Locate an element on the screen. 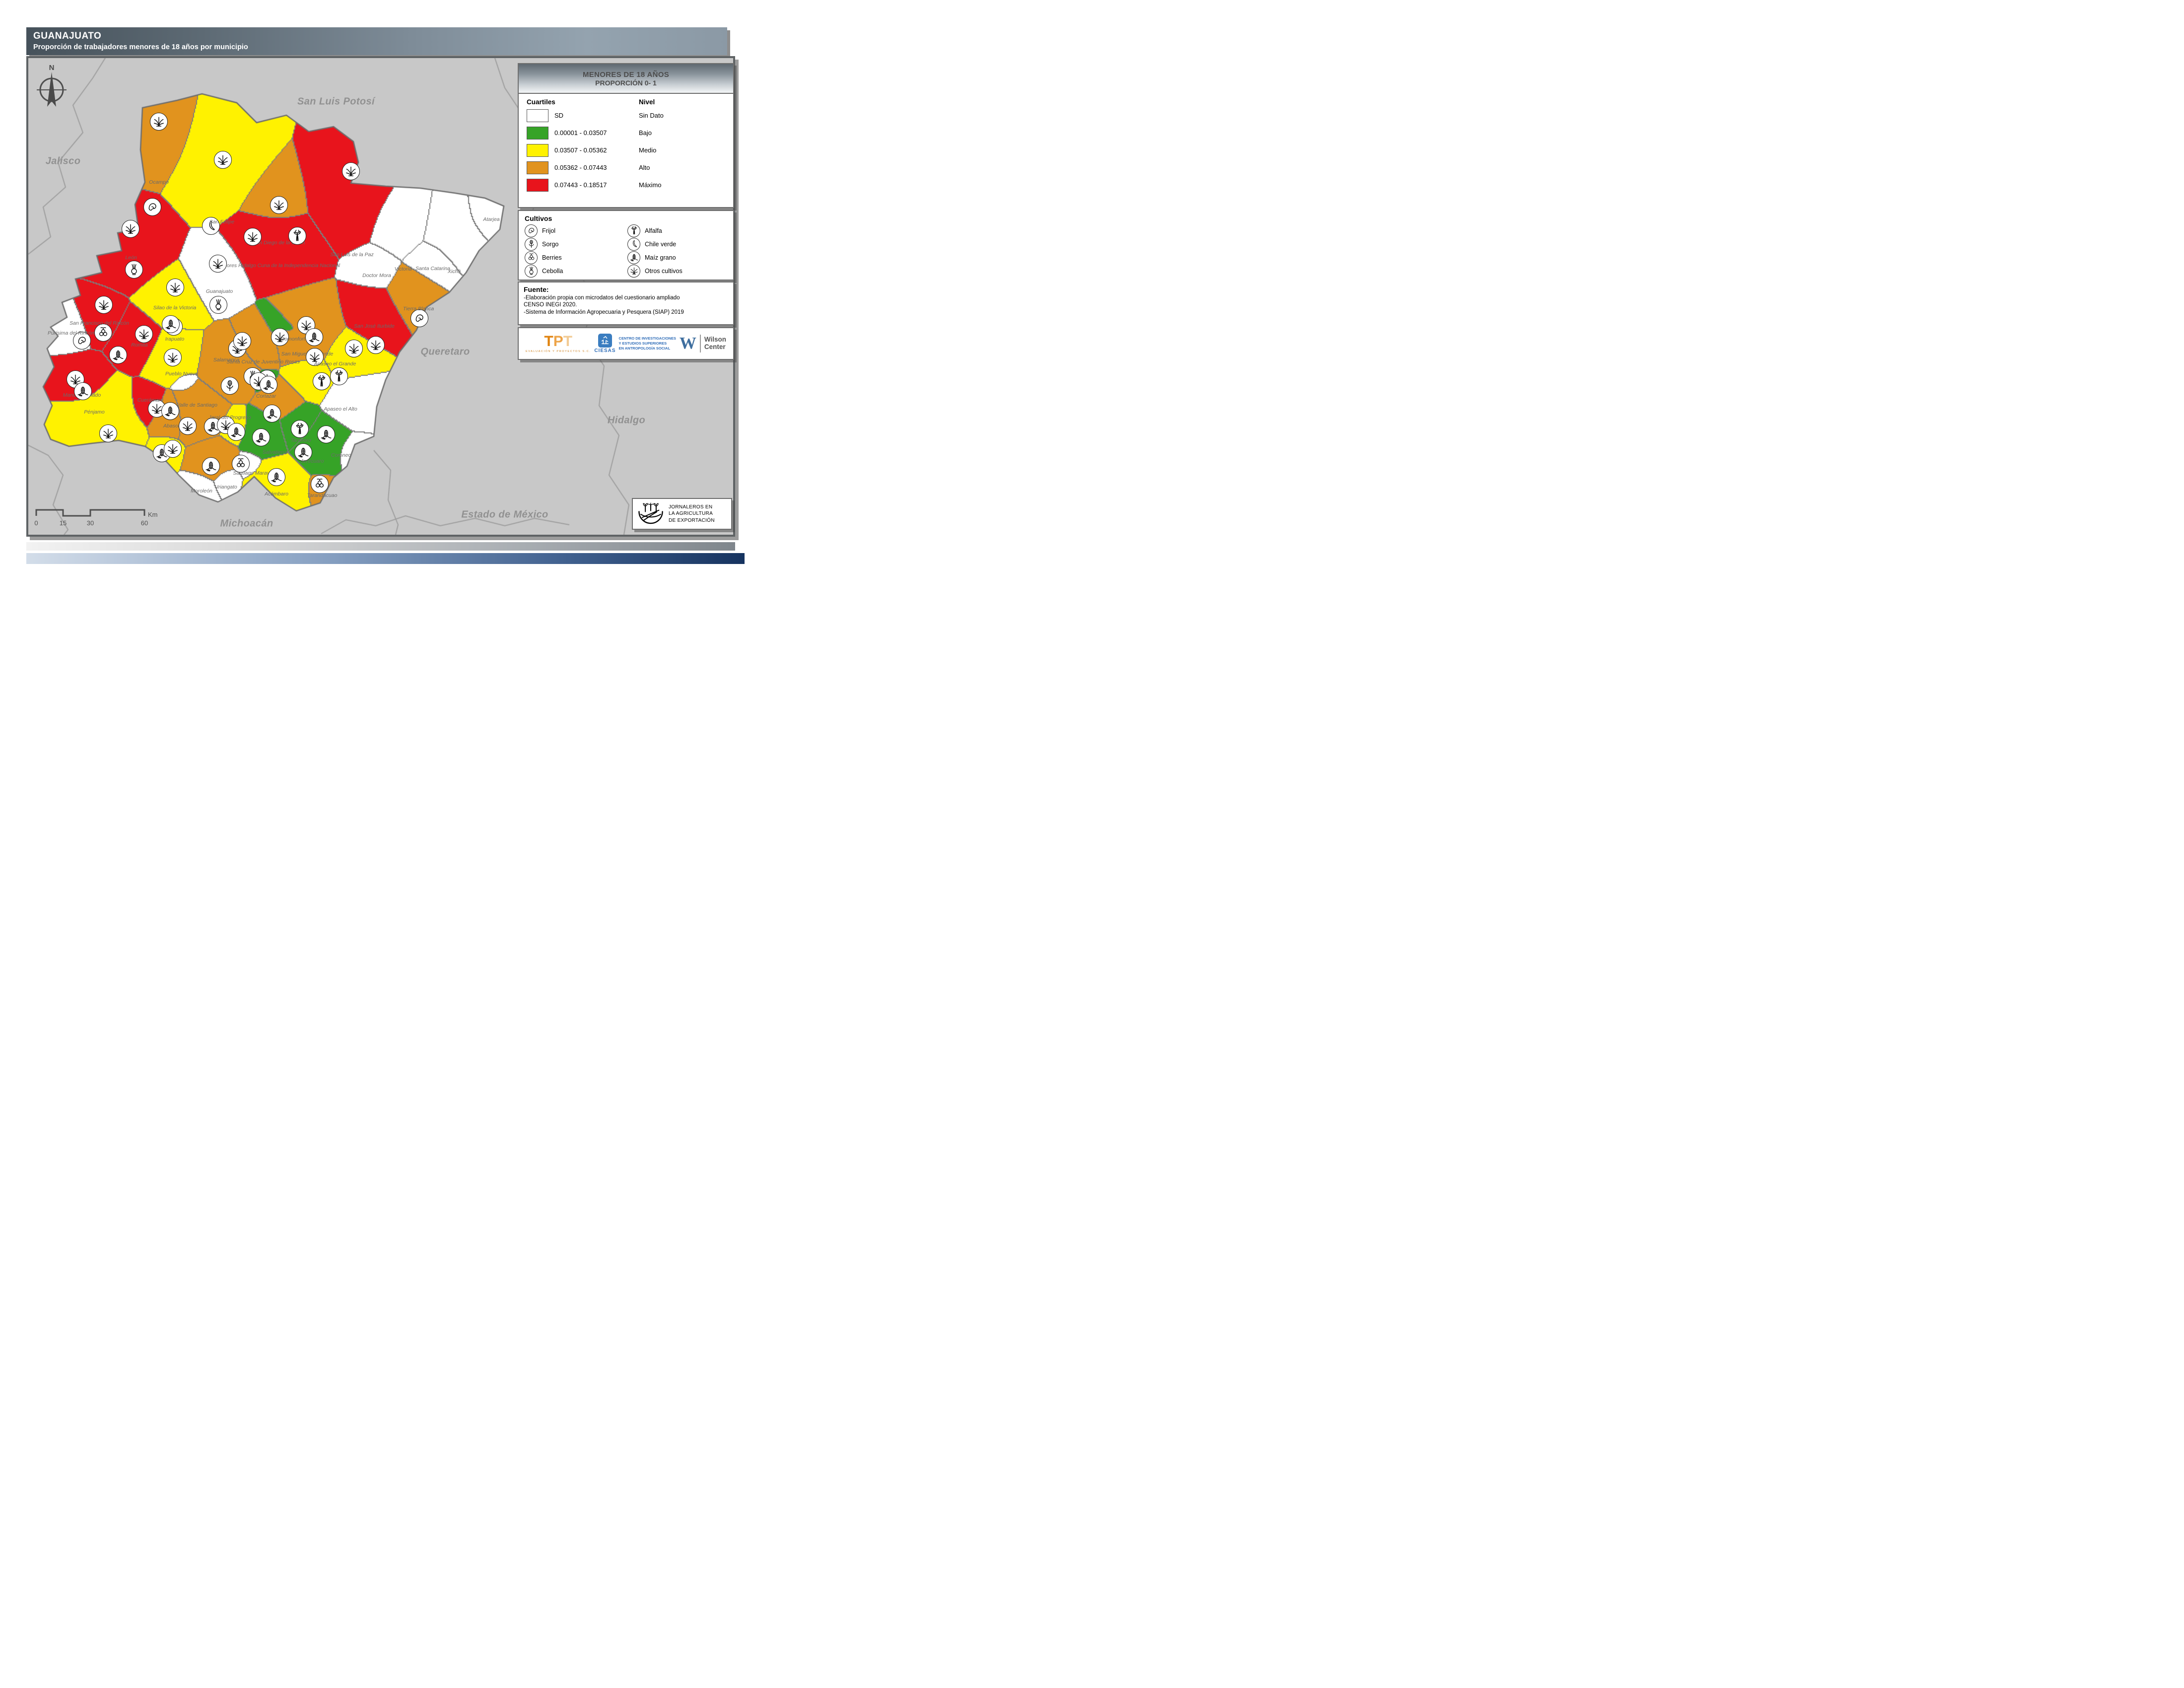 The width and height of the screenshot is (2184, 1688). berries-icon is located at coordinates (531, 257).